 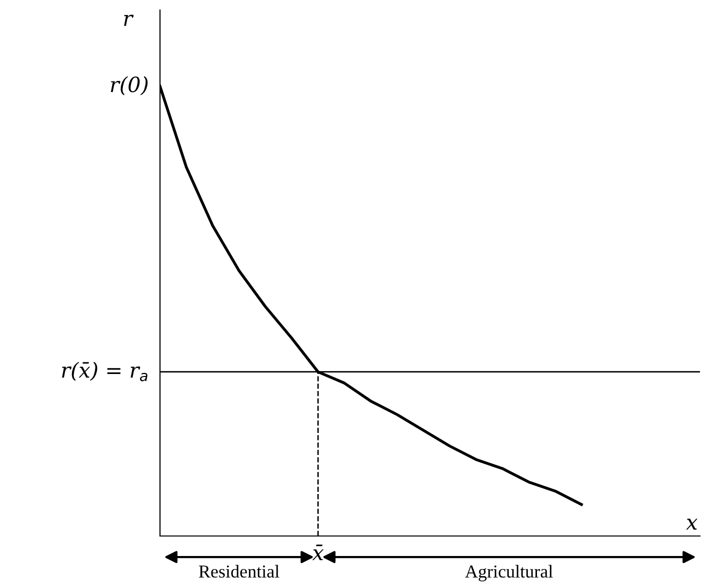 I want to click on ref-line-label: r(x̄) = r$_{a}$, so click(x=105, y=372).